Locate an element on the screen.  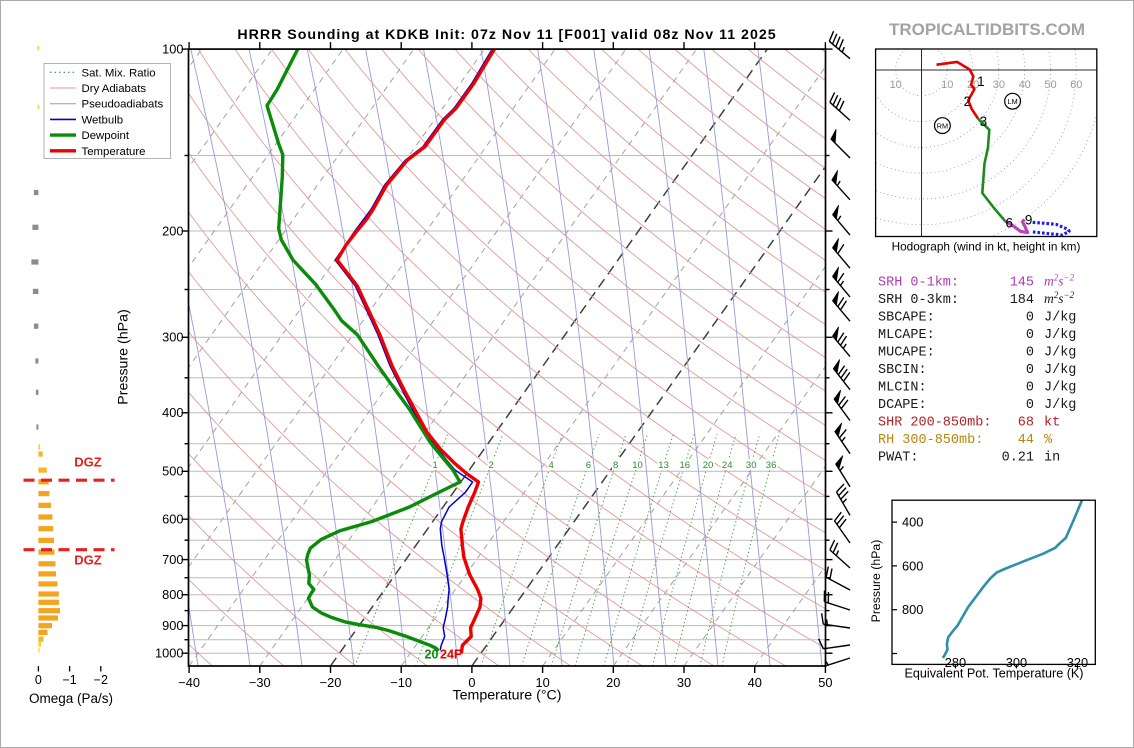
svg-text: 13 is located at coordinates (663, 465).